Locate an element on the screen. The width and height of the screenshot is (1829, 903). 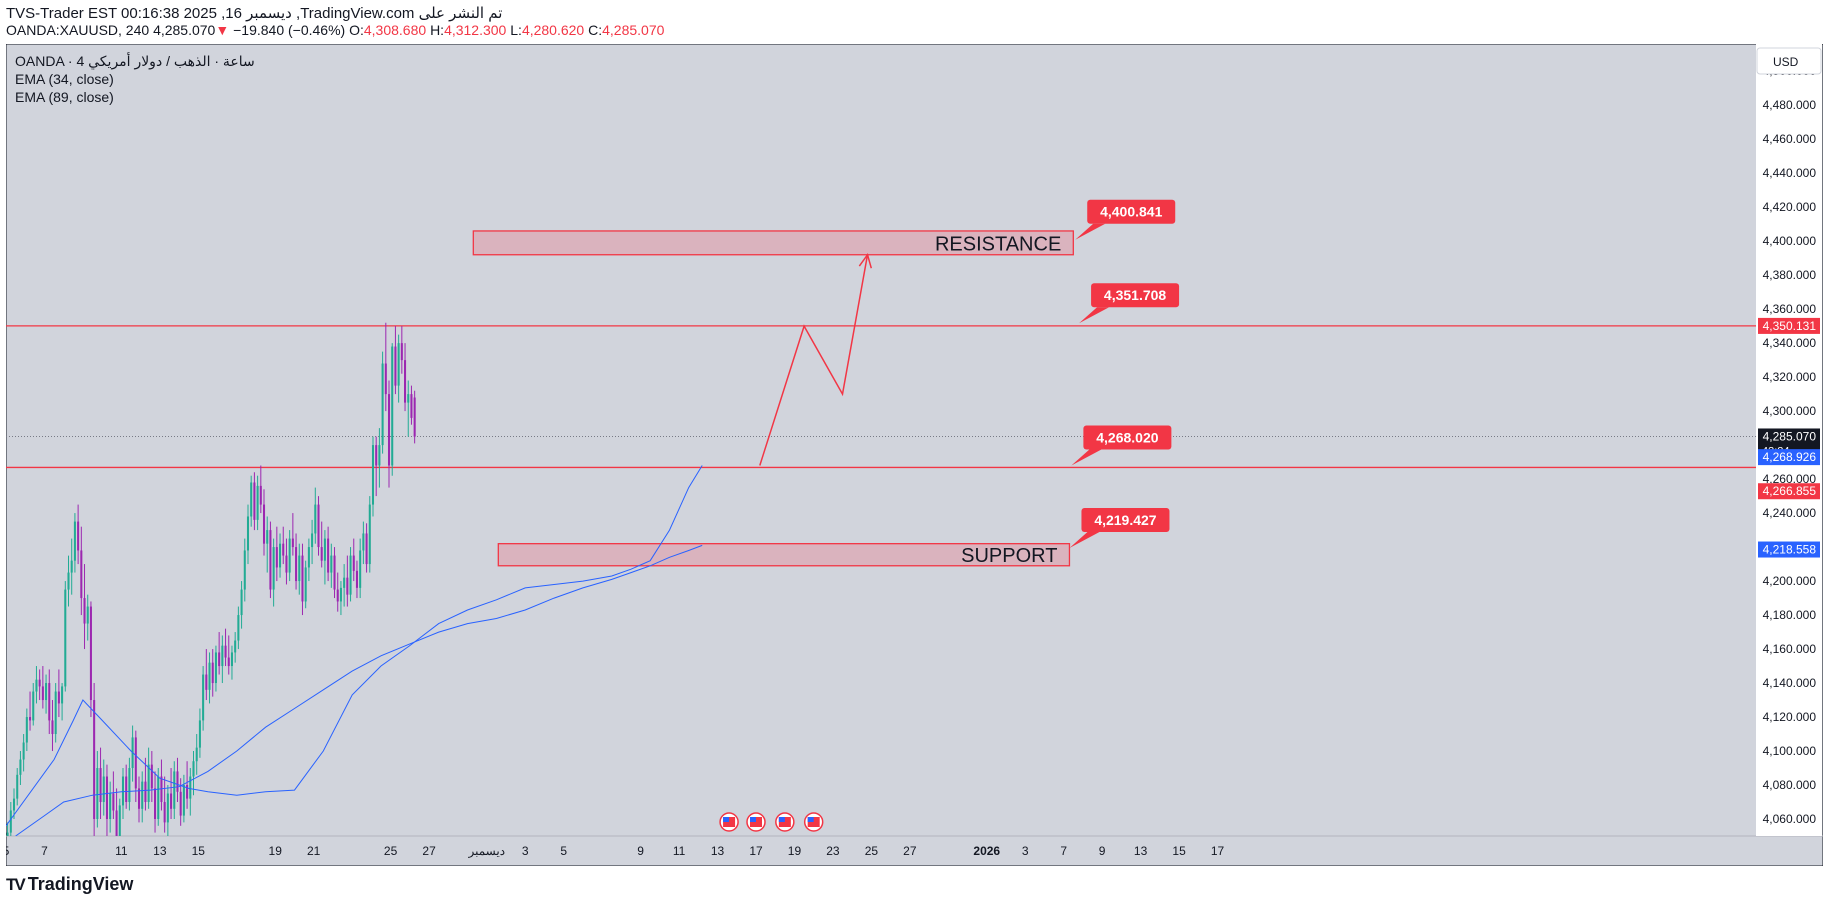
projection-path is located at coordinates (814, 360).